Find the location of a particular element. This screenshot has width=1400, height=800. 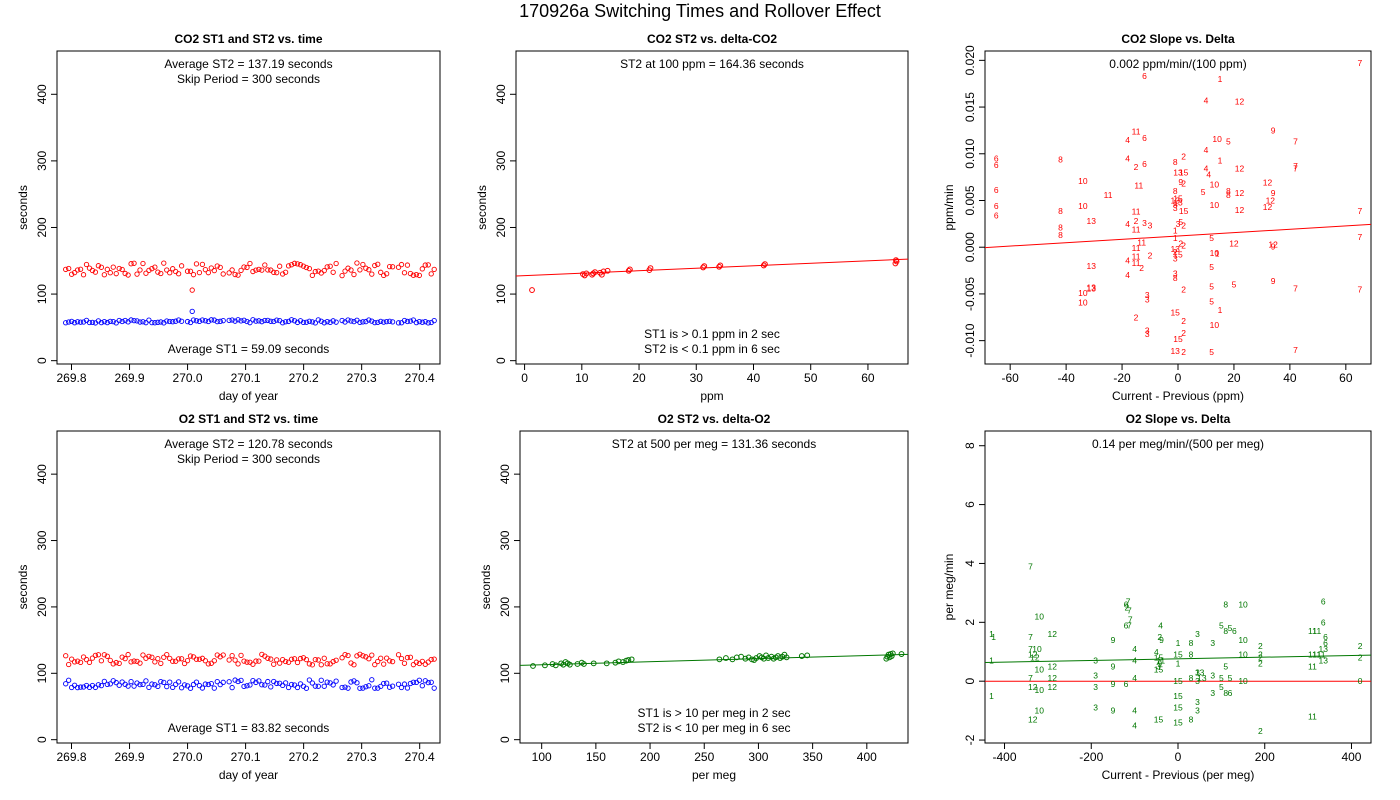

x-tick-label: 250 is located at coordinates (704, 757).